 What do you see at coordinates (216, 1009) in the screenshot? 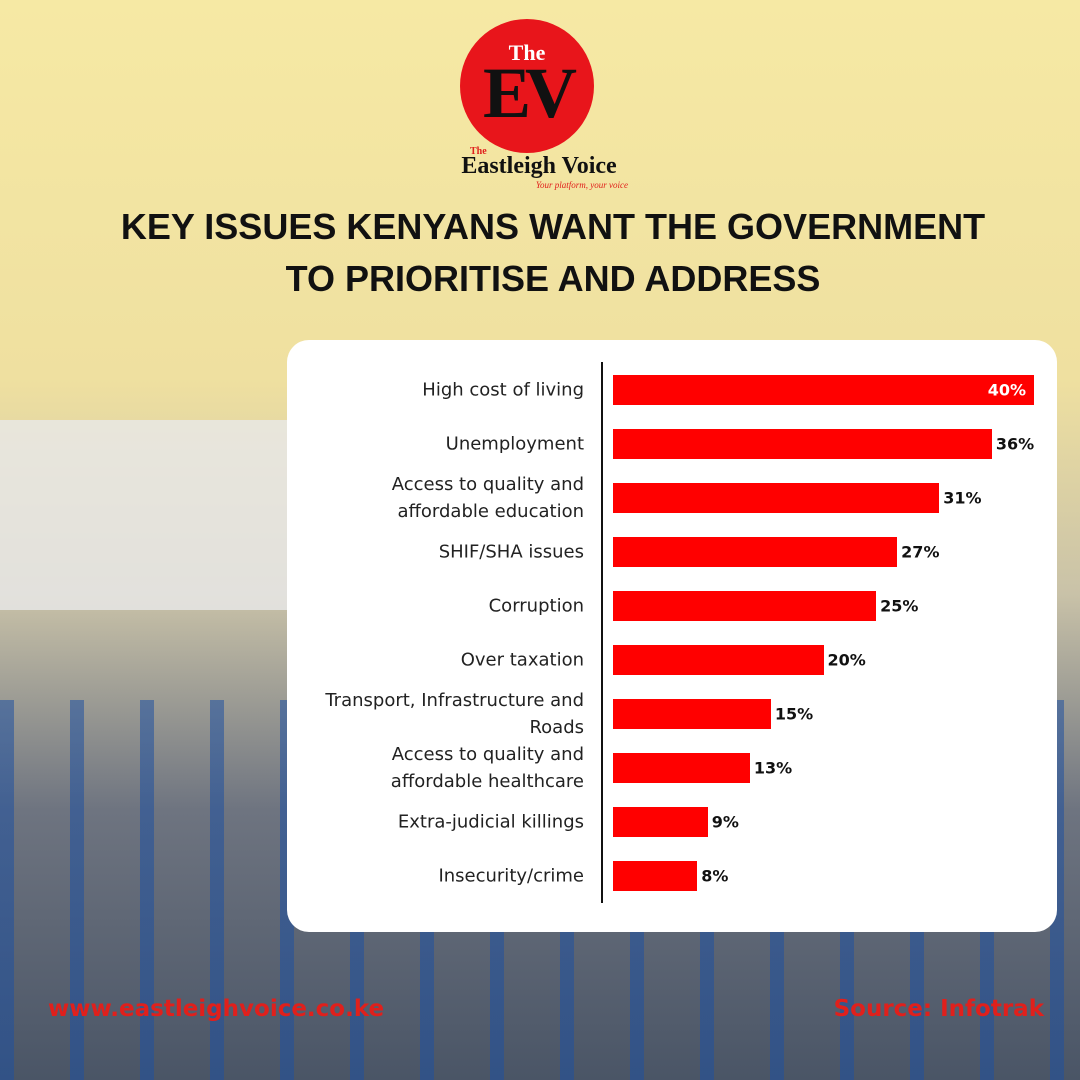
I see `website: www.eastleighvoice.co.ke` at bounding box center [216, 1009].